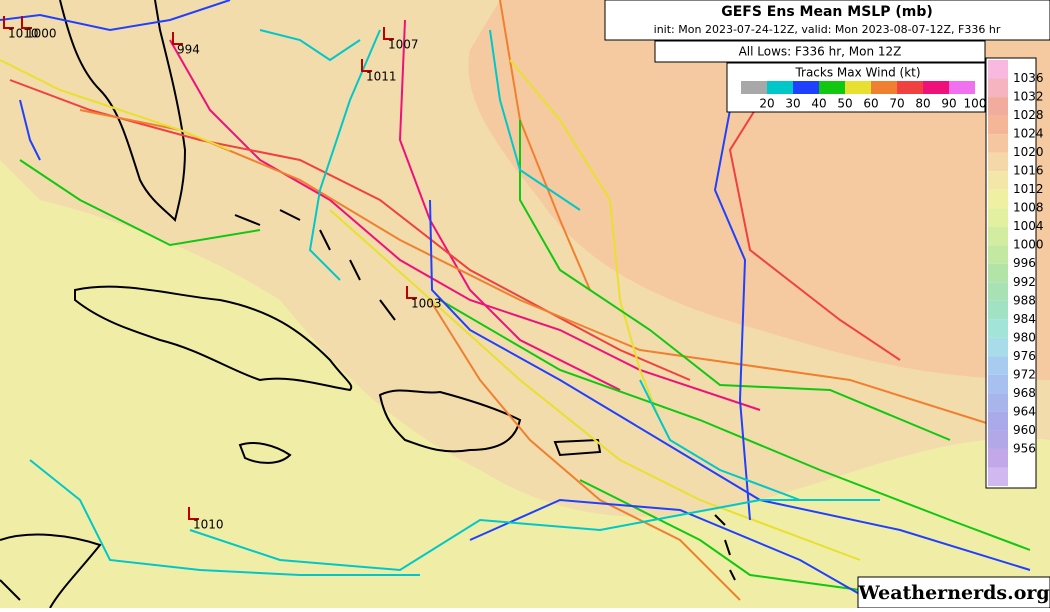 Image resolution: width=1050 pixels, height=612 pixels. What do you see at coordinates (844, 104) in the screenshot?
I see `wind-label: 50` at bounding box center [844, 104].